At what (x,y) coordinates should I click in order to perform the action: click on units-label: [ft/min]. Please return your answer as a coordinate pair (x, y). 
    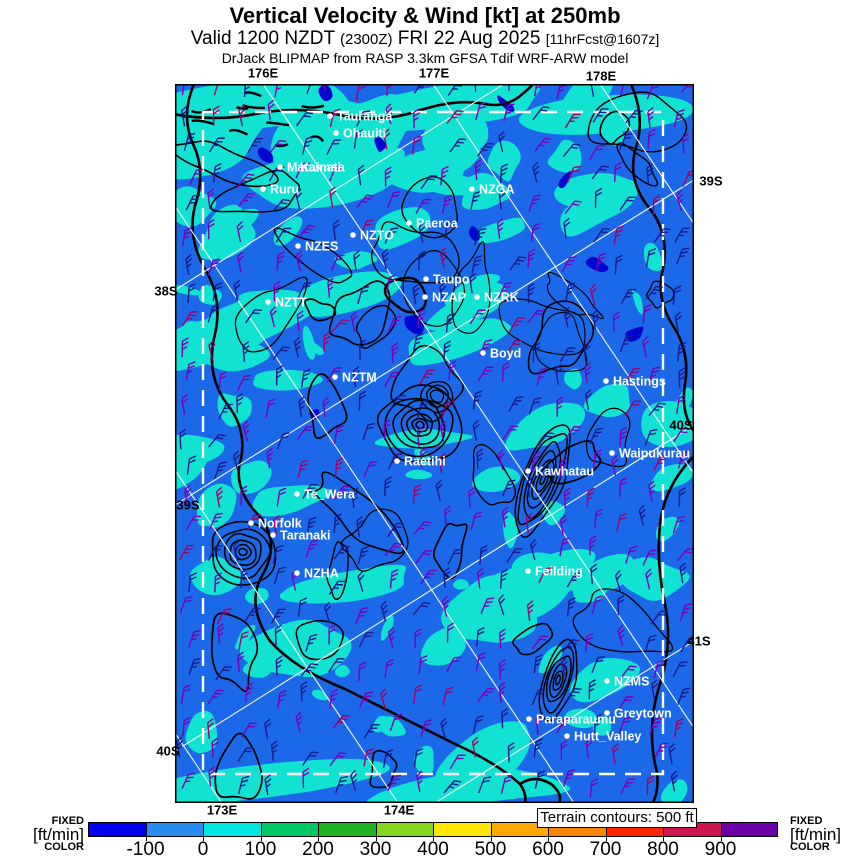
    Looking at the image, I should click on (816, 834).